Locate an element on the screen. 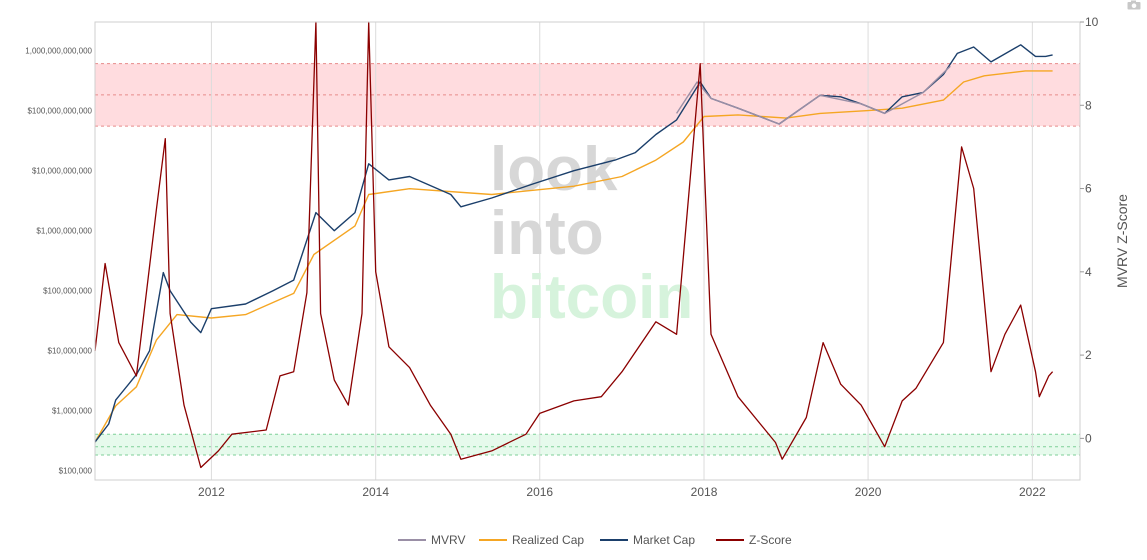 This screenshot has height=560, width=1147. band-bottom-fill is located at coordinates (587, 445).